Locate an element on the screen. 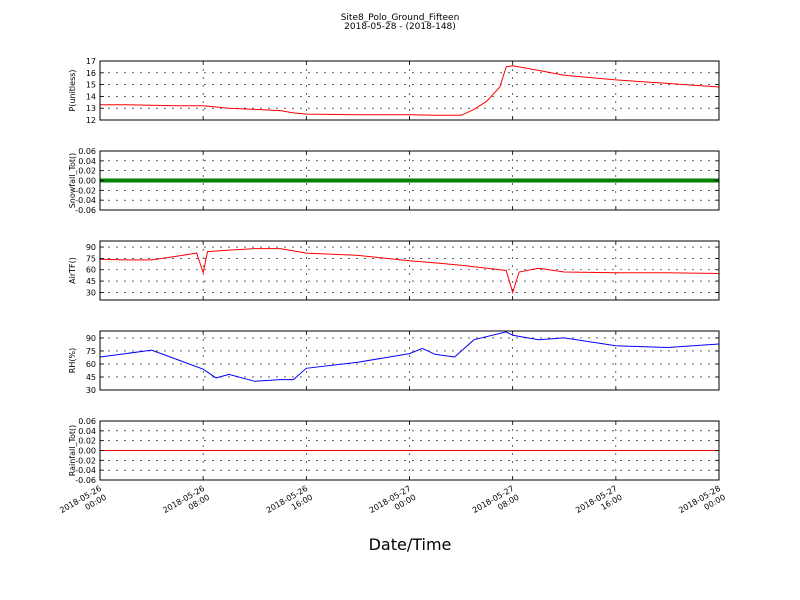 The image size is (800, 600). x-tick-label: 2018-05-2800:00 is located at coordinates (702, 504).